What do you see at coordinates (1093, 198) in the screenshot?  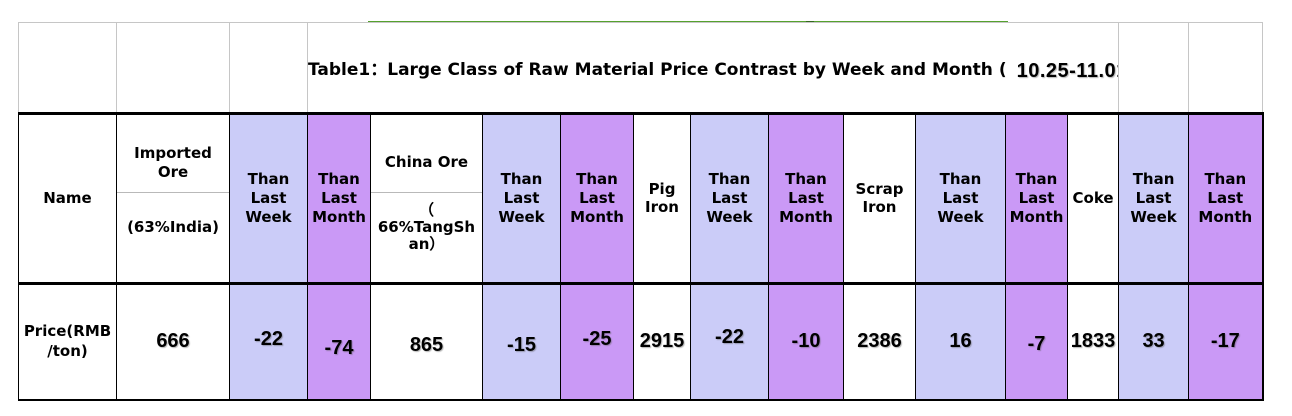 I see `coke-header: Coke` at bounding box center [1093, 198].